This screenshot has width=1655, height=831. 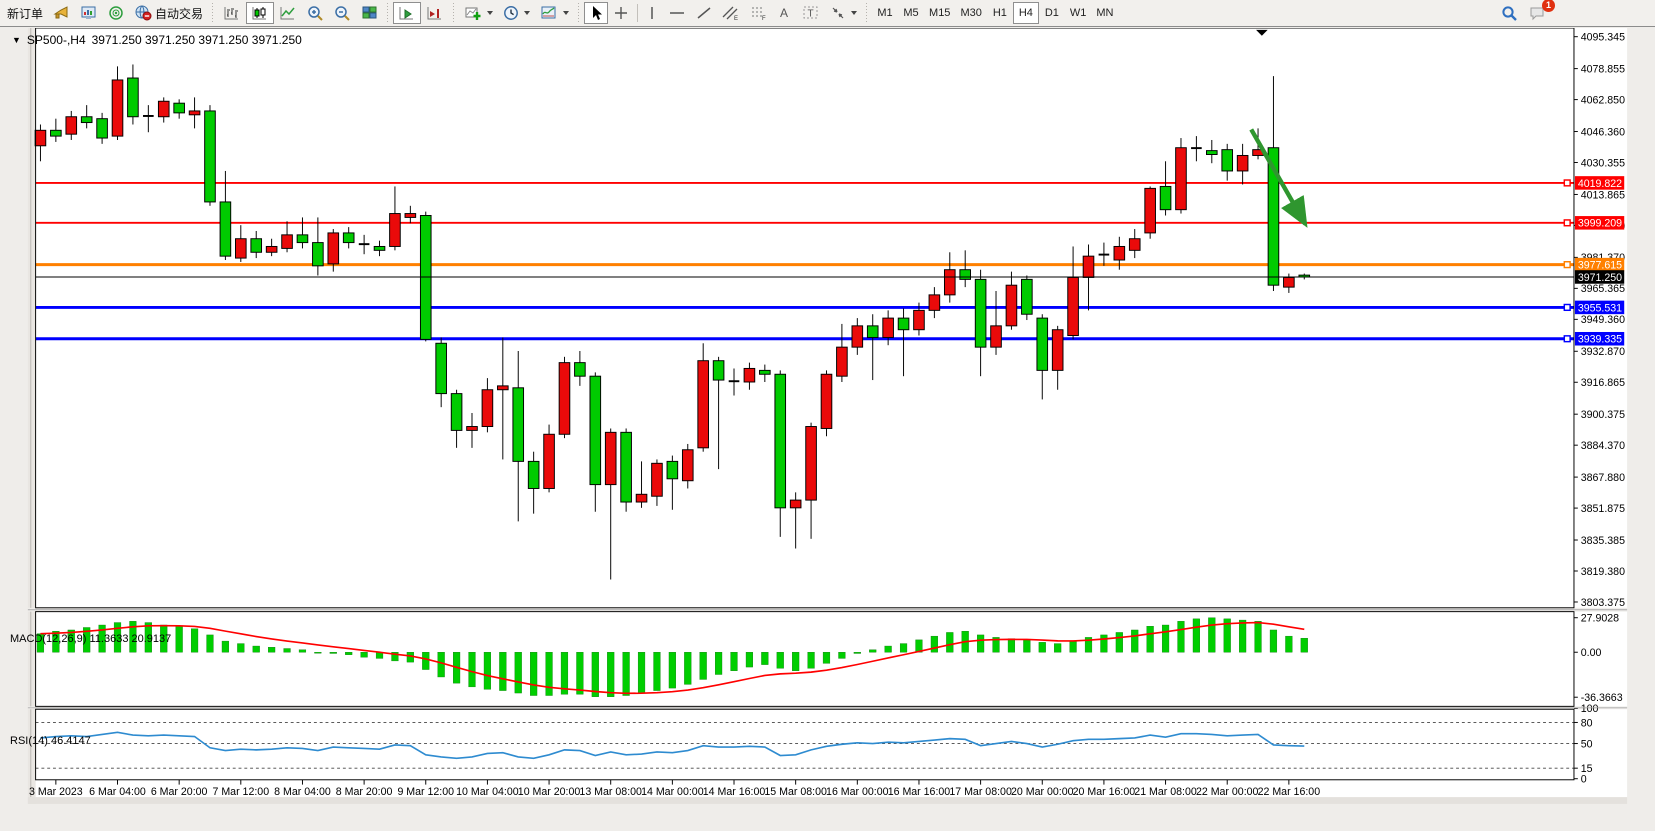 What do you see at coordinates (1262, 32) in the screenshot?
I see `scroll-position-marker` at bounding box center [1262, 32].